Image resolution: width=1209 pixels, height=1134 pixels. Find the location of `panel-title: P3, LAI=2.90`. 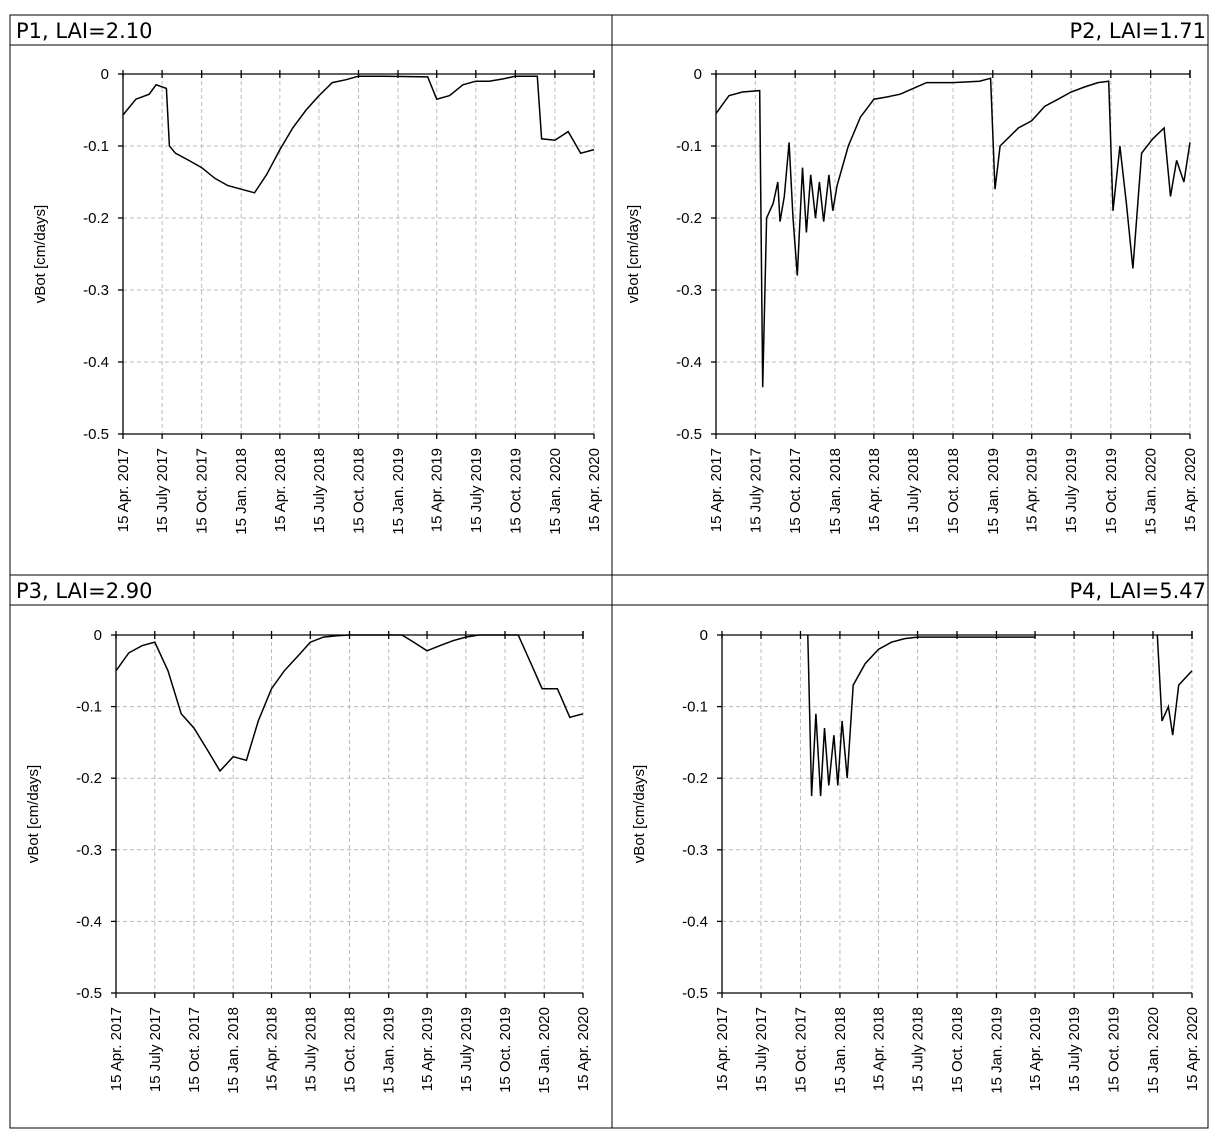

panel-title: P3, LAI=2.90 is located at coordinates (84, 591).